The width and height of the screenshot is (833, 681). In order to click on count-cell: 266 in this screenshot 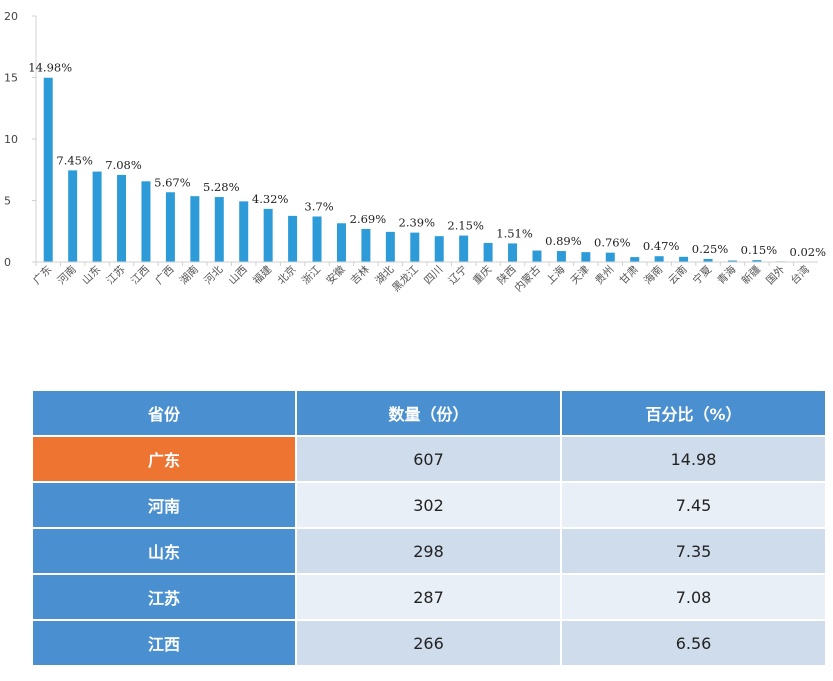, I will do `click(428, 643)`.